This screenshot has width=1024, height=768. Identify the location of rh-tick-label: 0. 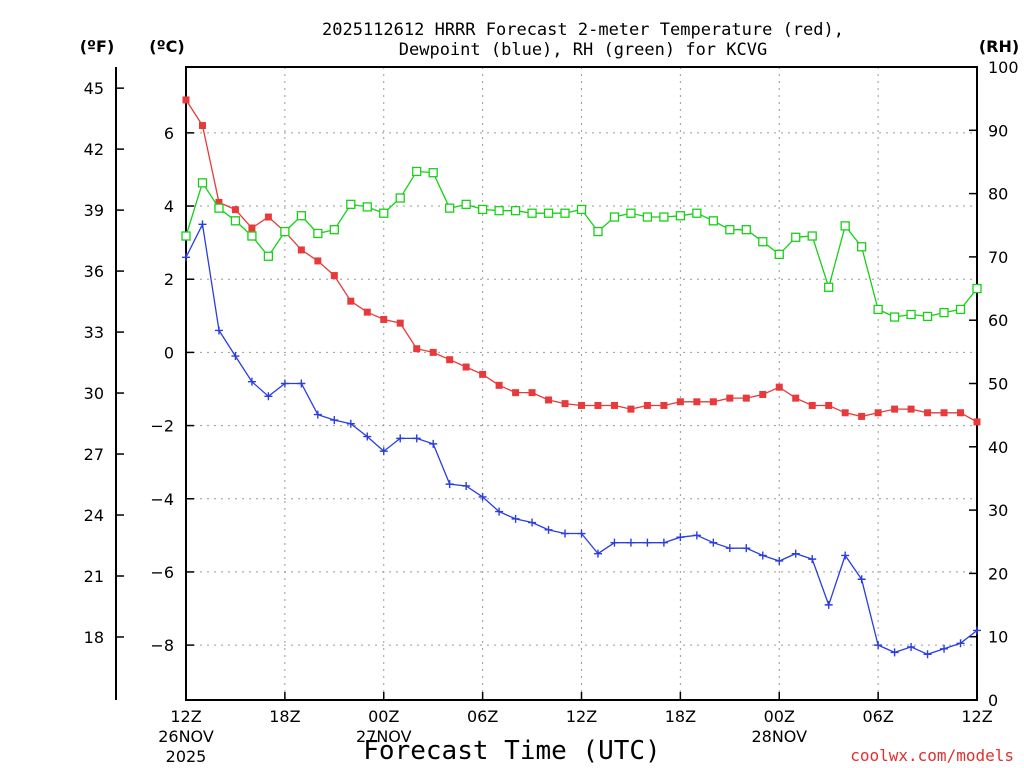
(993, 700).